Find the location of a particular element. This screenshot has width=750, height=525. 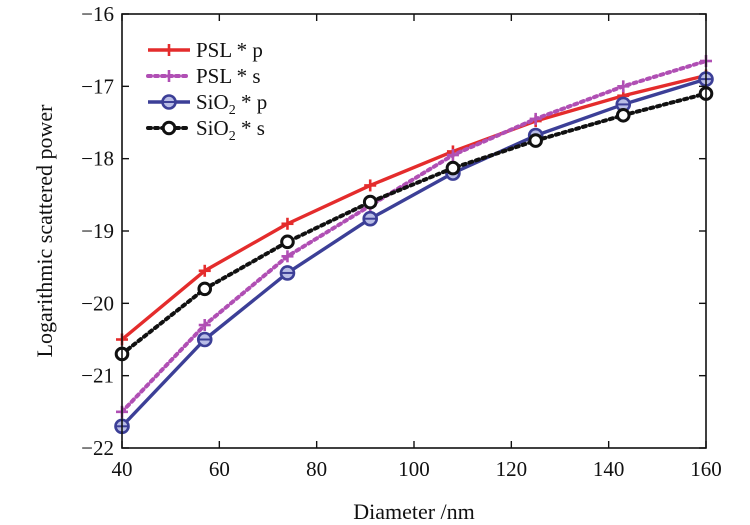

x-tick-label-5: 140 is located at coordinates (609, 469).